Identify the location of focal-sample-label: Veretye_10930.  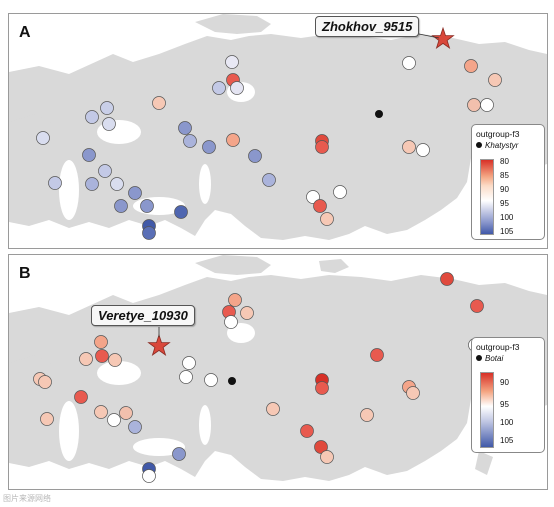
(143, 315).